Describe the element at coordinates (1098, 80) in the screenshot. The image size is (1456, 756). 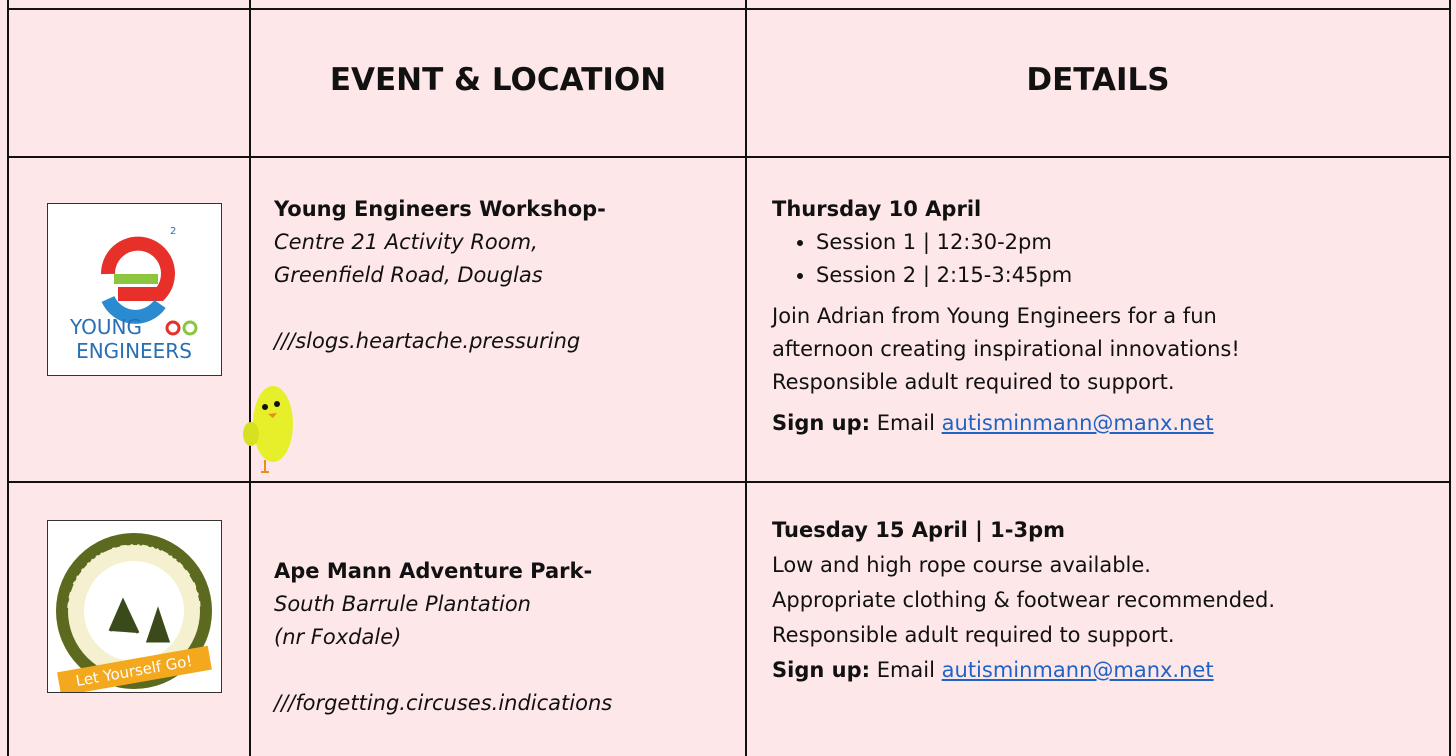
I see `header-details: DETAILS` at that location.